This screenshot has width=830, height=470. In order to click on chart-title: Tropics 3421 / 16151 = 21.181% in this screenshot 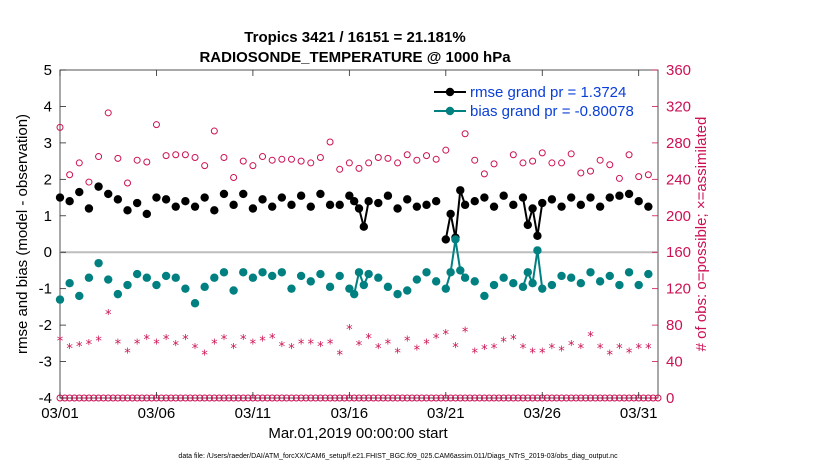, I will do `click(354, 37)`.